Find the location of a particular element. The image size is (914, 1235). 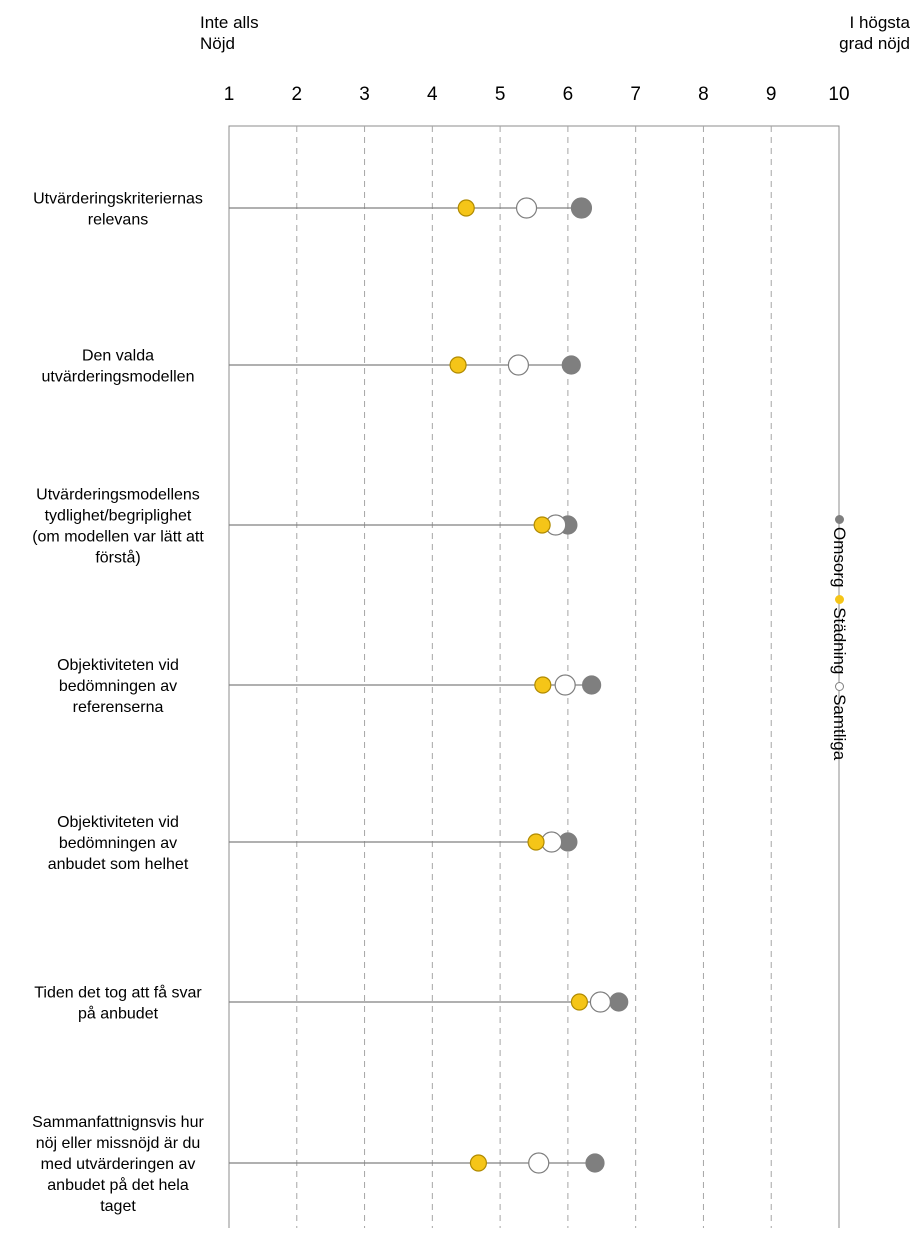

scale-low-label: Inte alls Nöjd is located at coordinates (229, 33).